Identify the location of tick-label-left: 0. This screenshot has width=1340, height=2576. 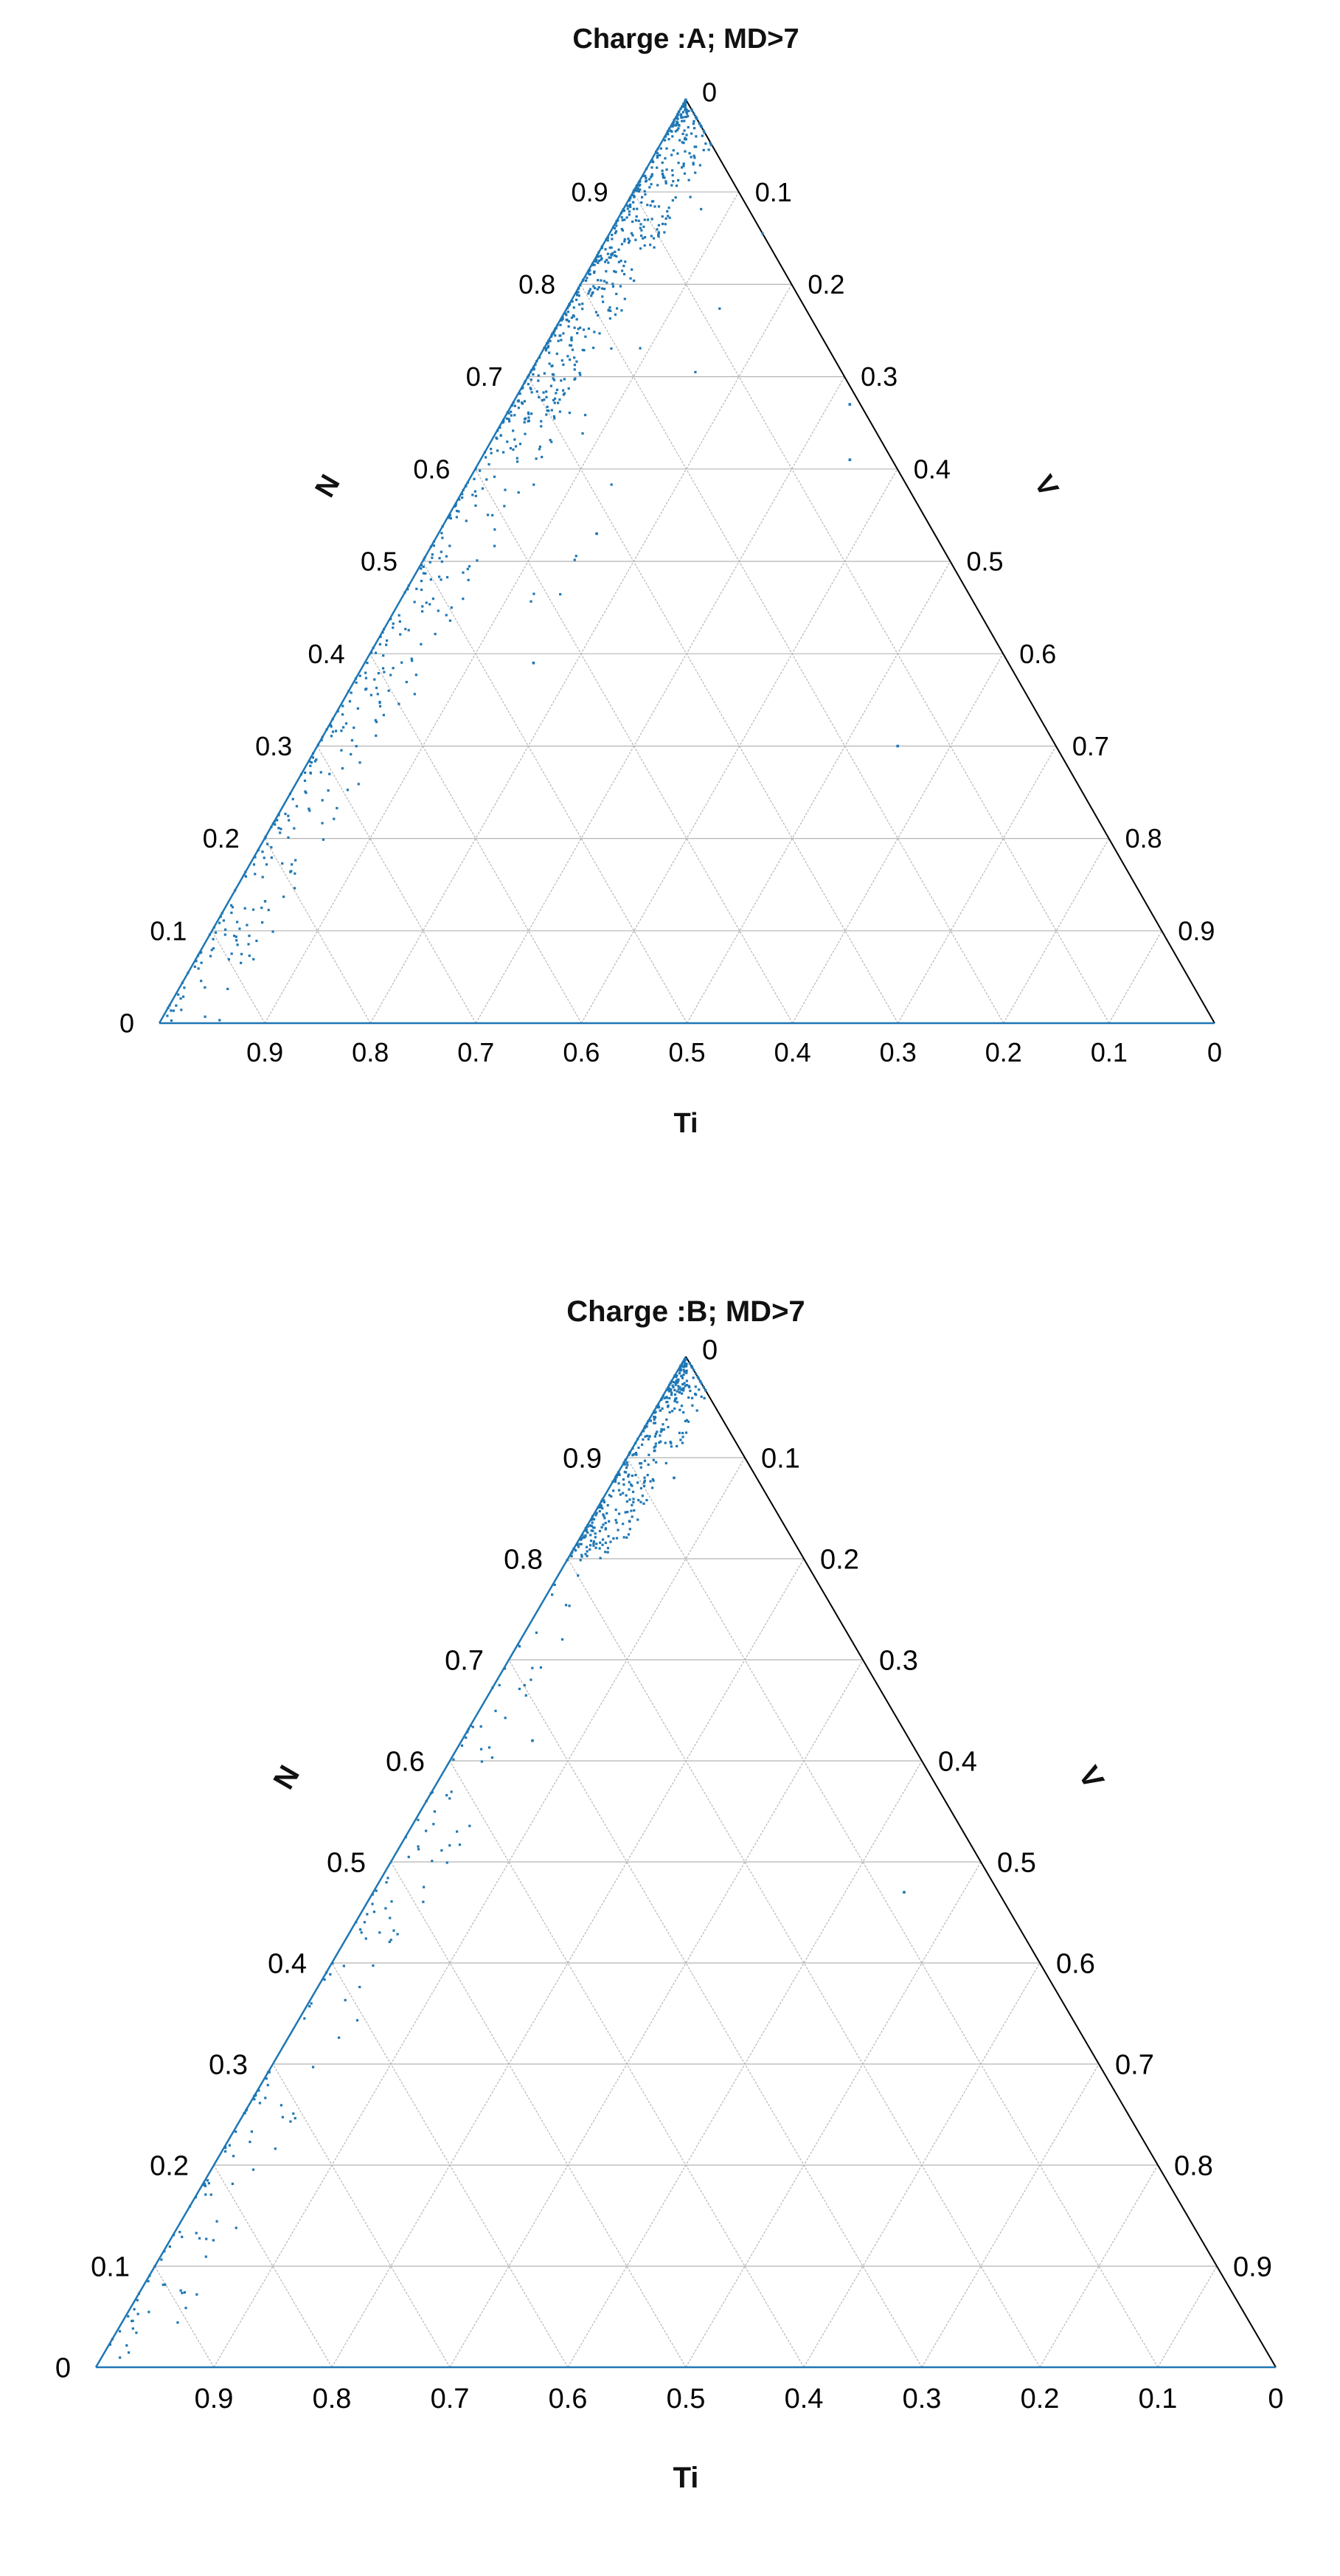
(126, 1024).